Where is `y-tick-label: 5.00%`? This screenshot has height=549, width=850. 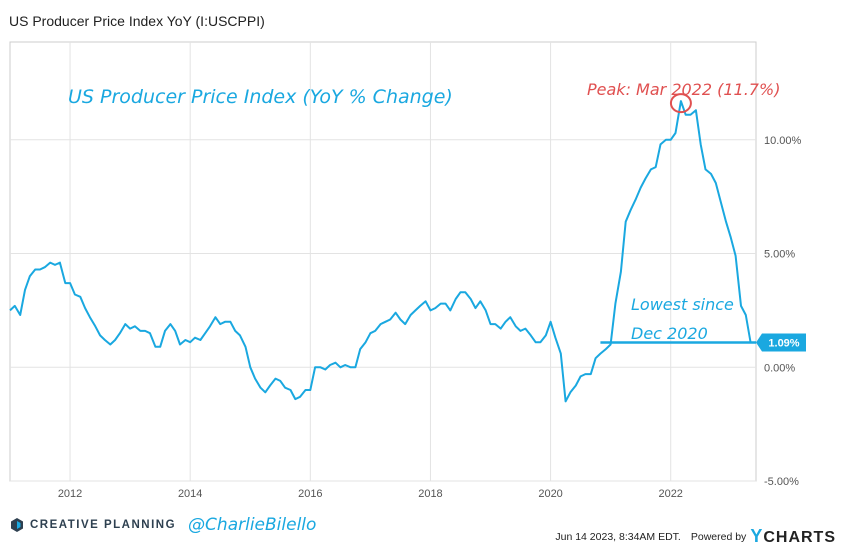
y-tick-label: 5.00% is located at coordinates (779, 255).